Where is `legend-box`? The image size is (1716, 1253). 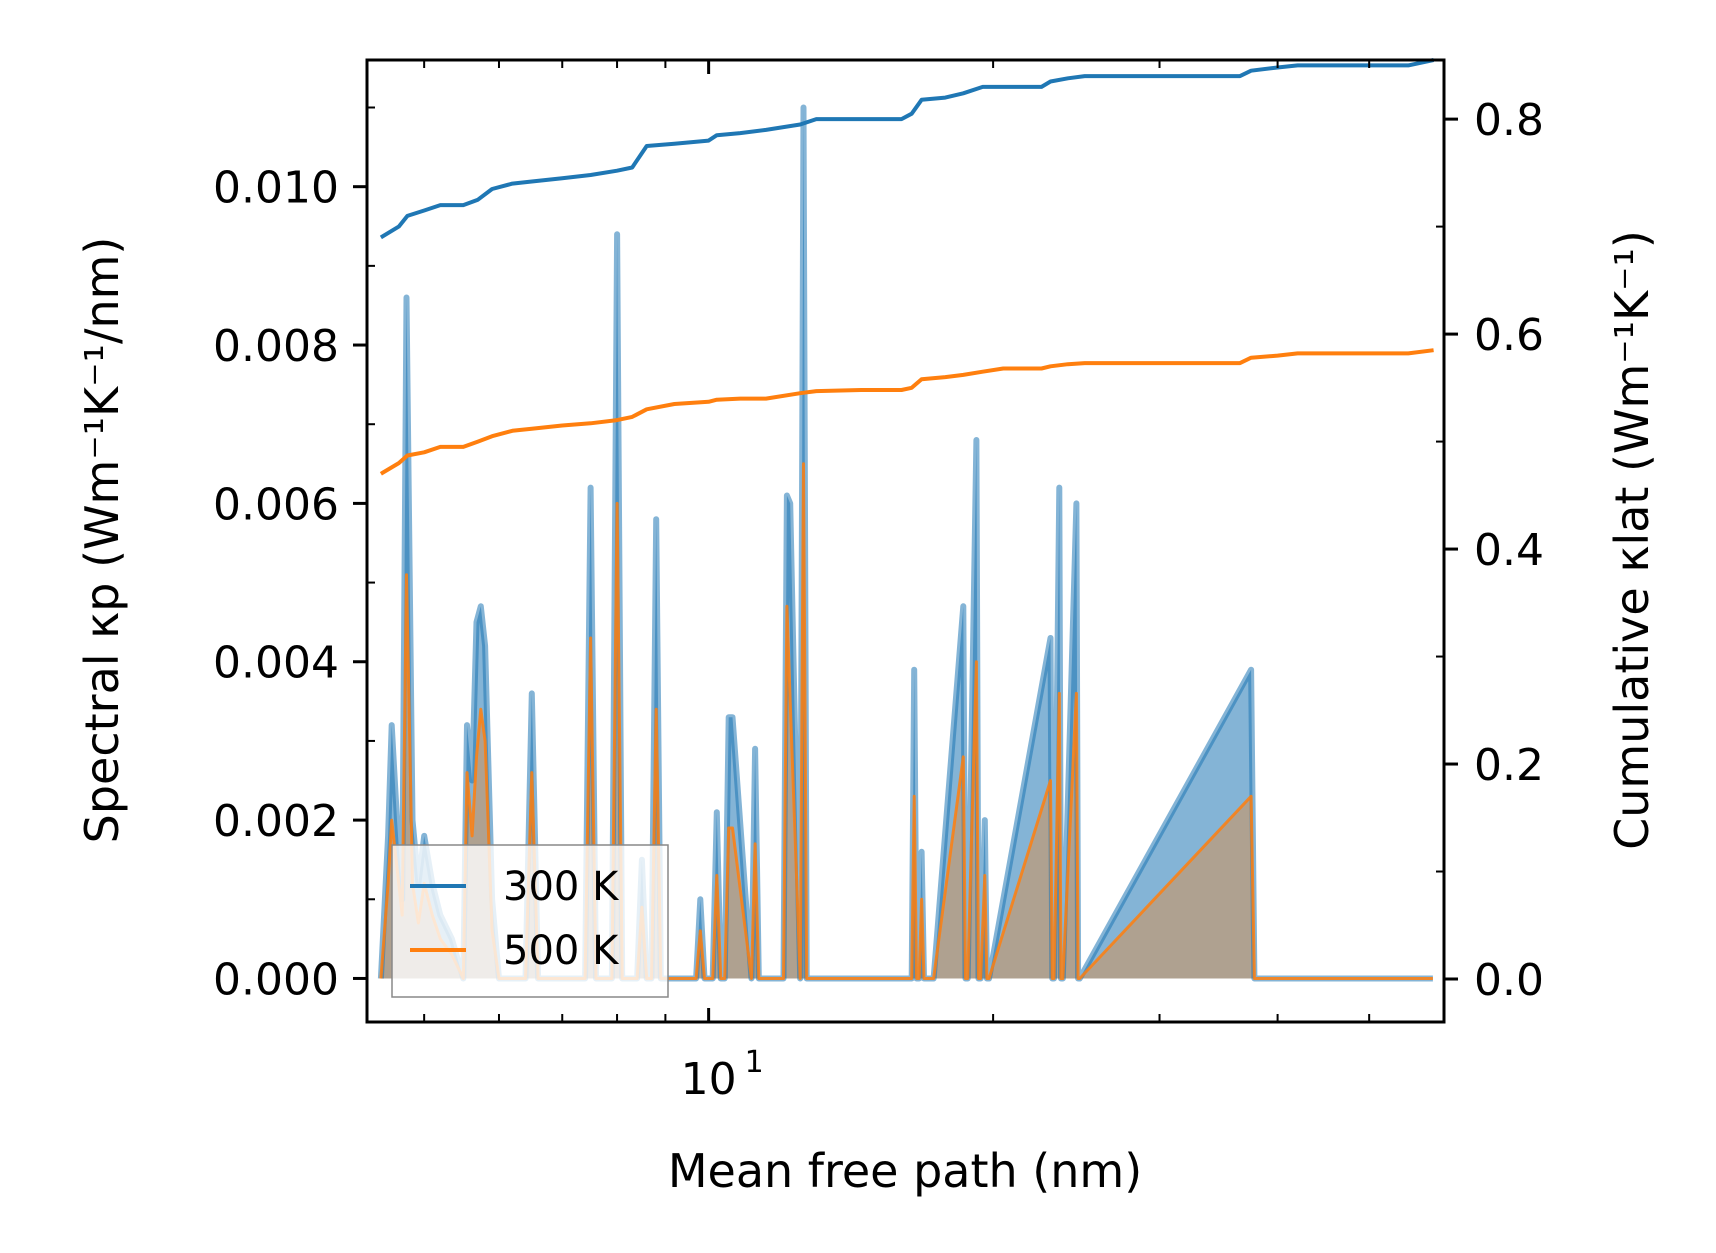 legend-box is located at coordinates (530, 921).